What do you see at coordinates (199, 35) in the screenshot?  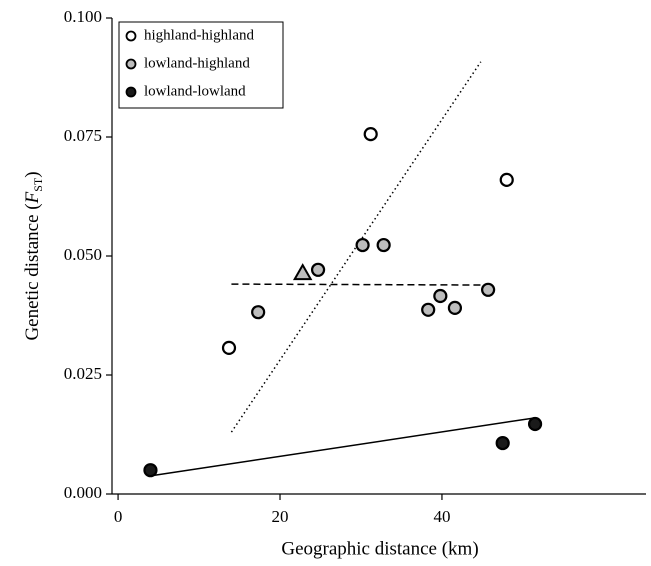 I see `legend-label: highland-highland` at bounding box center [199, 35].